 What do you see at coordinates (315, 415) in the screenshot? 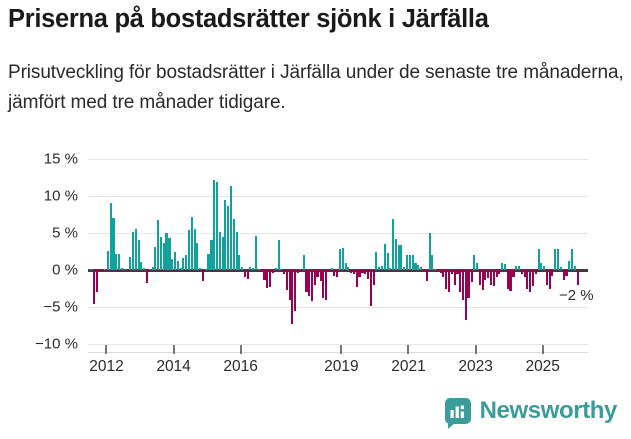
I see `chart-footer: Newsworthy` at bounding box center [315, 415].